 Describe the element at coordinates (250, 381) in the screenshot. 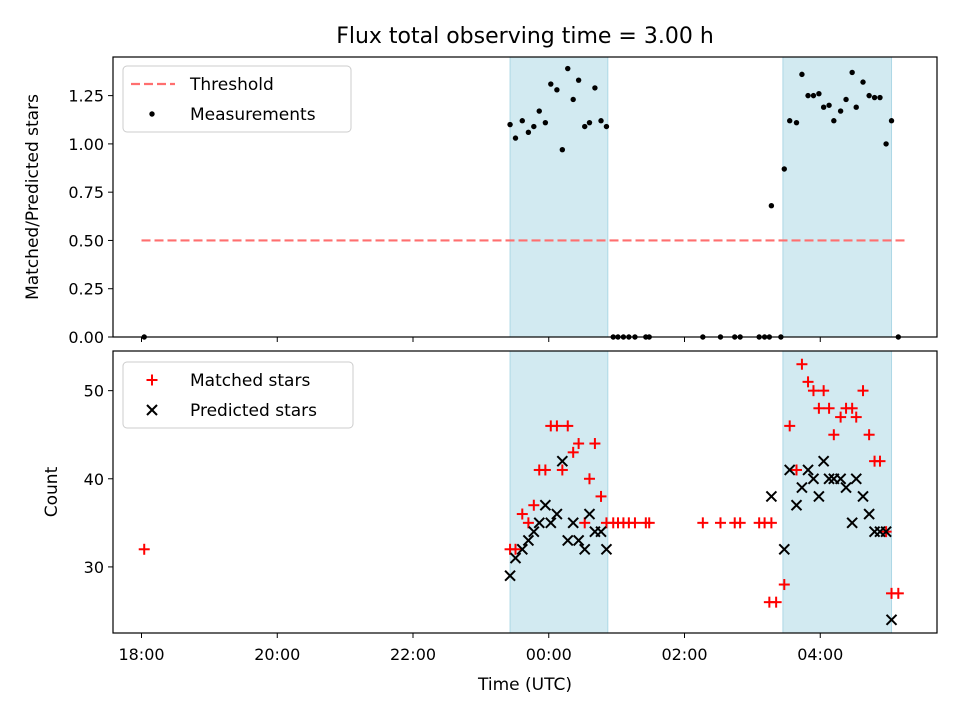

I see `legend-matched-label: Matched stars` at that location.